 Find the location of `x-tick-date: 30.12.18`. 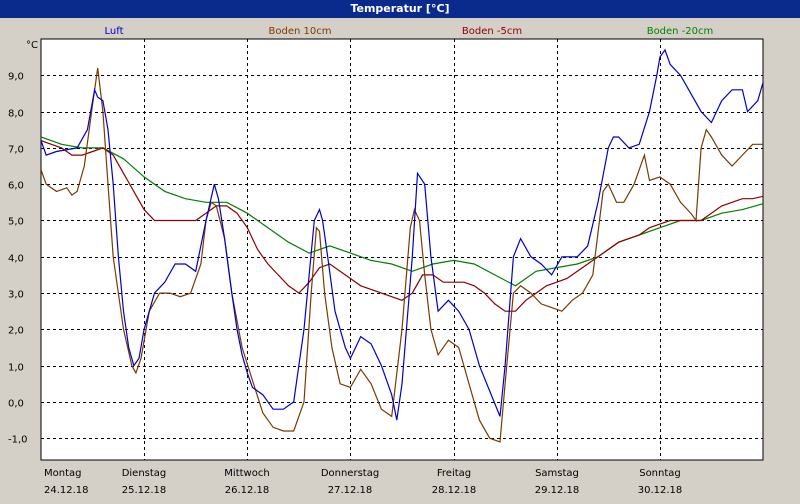

x-tick-date: 30.12.18 is located at coordinates (660, 490).